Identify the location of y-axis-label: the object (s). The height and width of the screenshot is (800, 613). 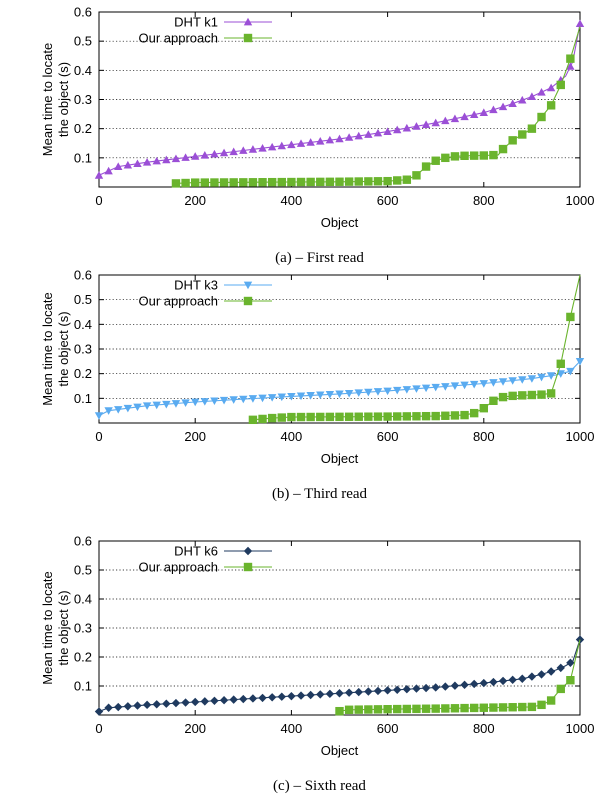
(63, 99).